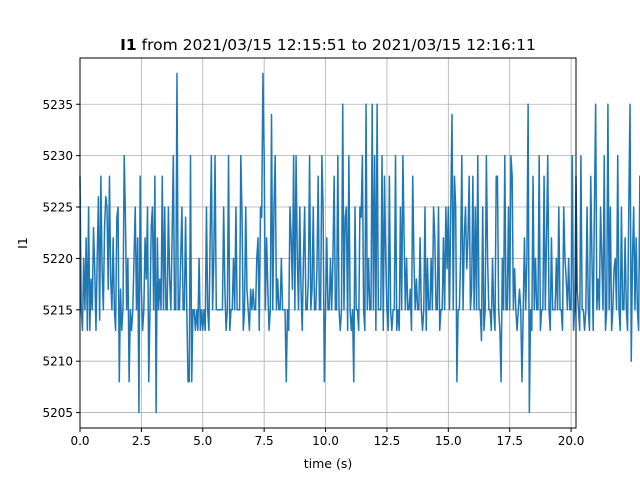  I want to click on x-tick-label: 15.0, so click(448, 441).